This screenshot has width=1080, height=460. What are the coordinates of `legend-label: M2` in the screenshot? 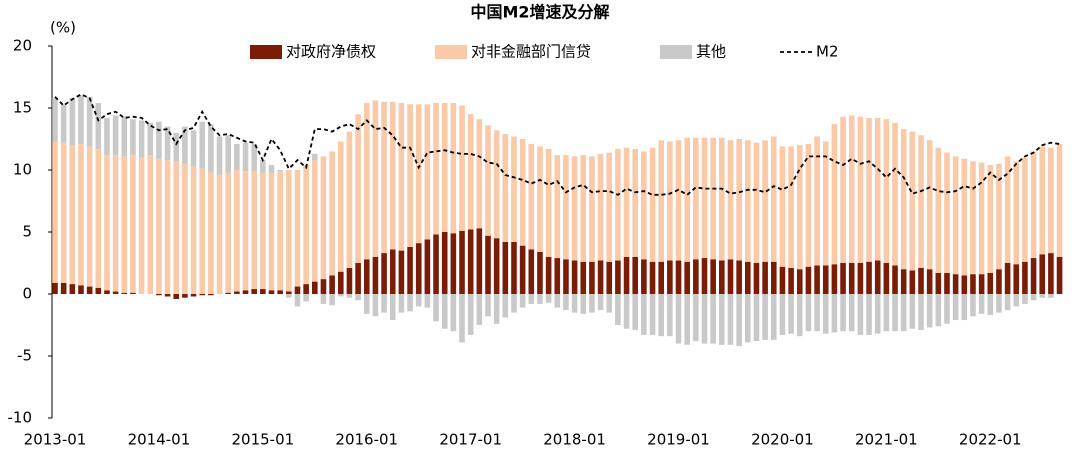 It's located at (827, 52).